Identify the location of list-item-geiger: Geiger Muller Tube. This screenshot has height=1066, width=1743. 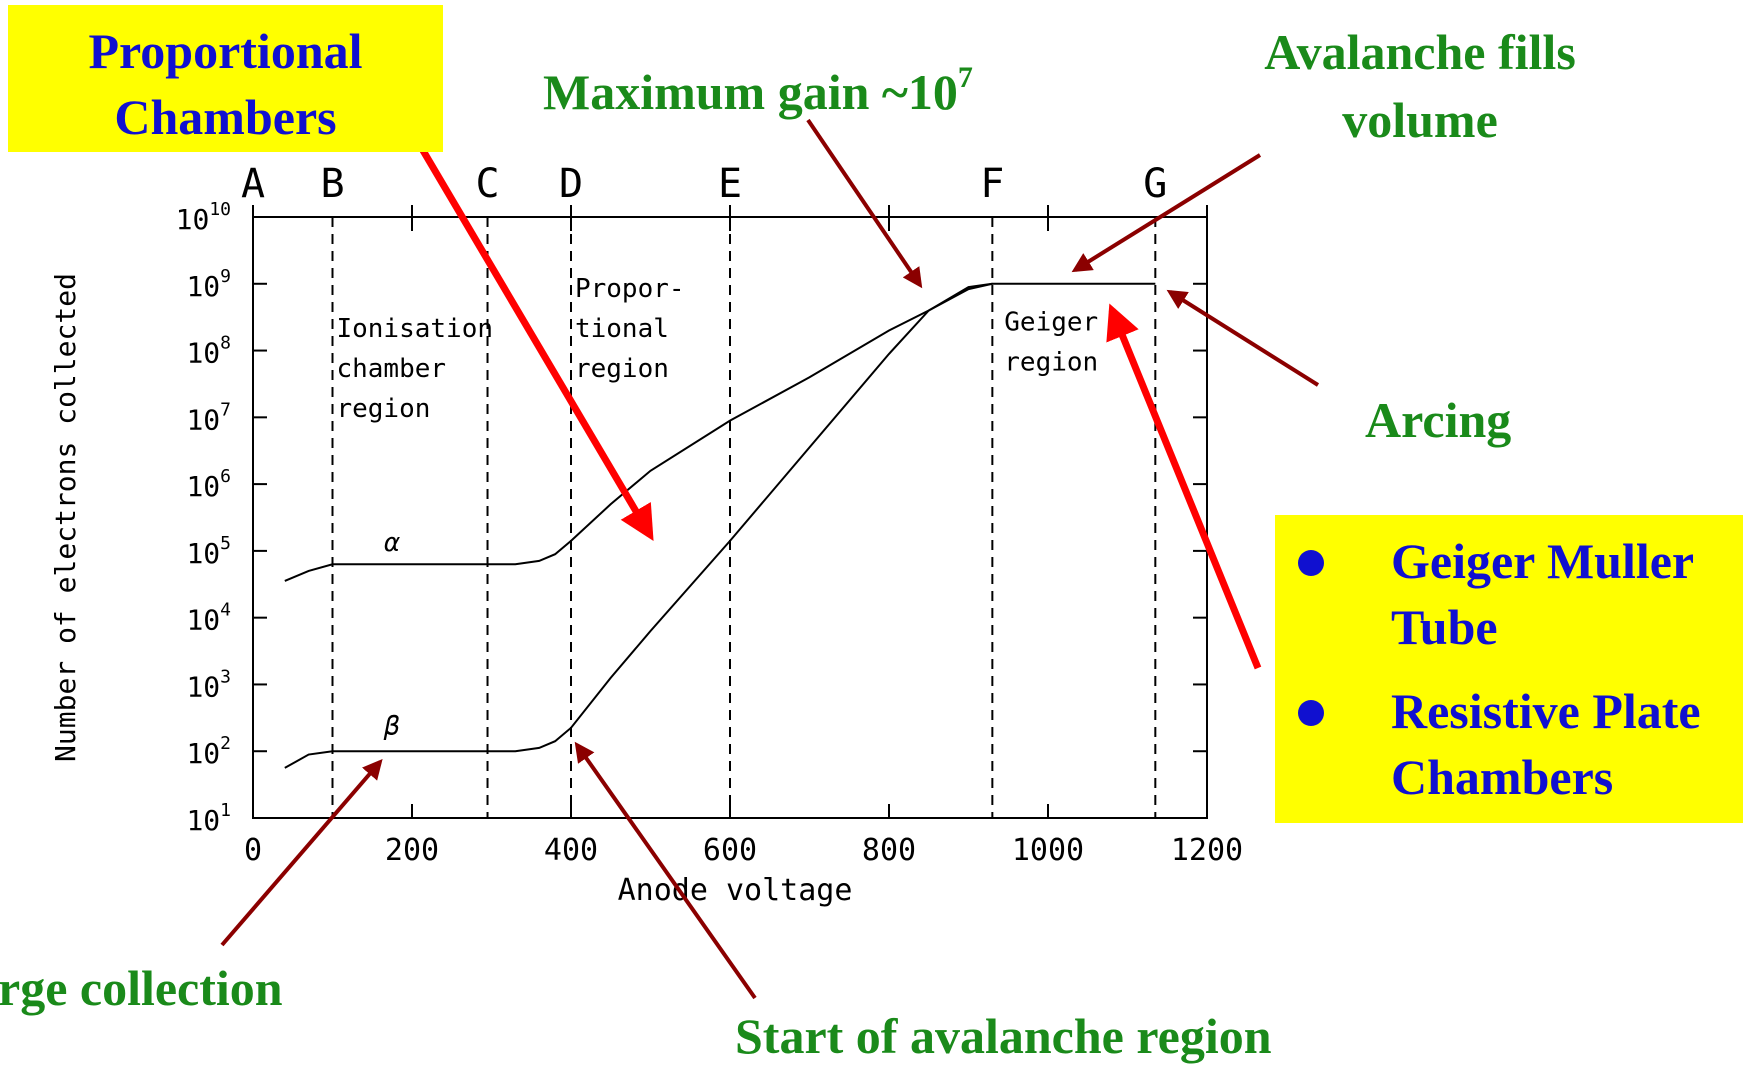
(1517, 603).